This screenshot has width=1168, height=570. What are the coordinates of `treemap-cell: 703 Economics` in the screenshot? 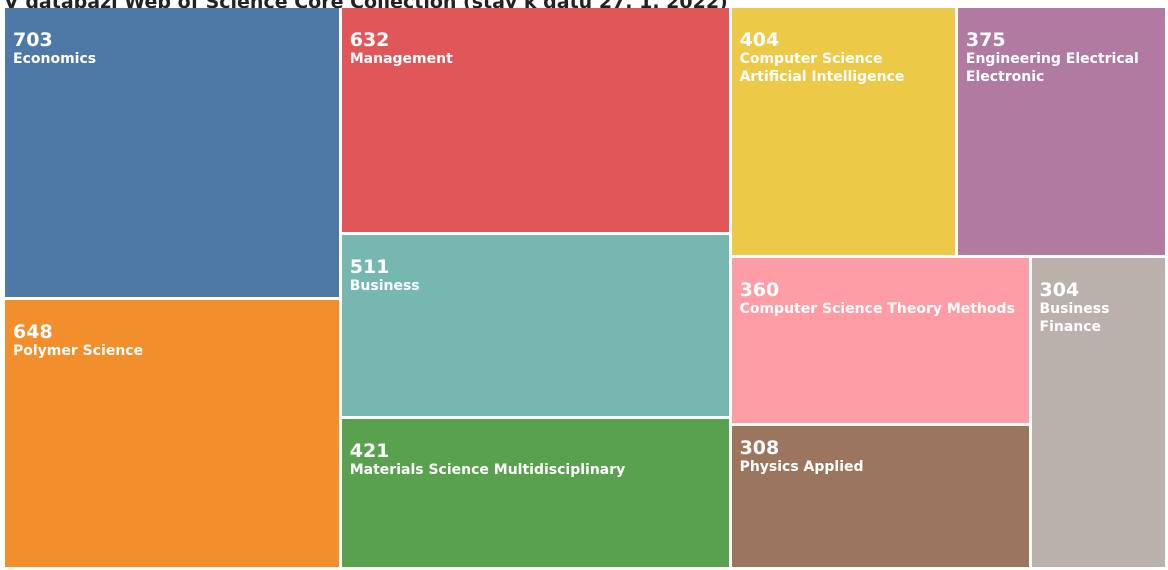 It's located at (172, 153).